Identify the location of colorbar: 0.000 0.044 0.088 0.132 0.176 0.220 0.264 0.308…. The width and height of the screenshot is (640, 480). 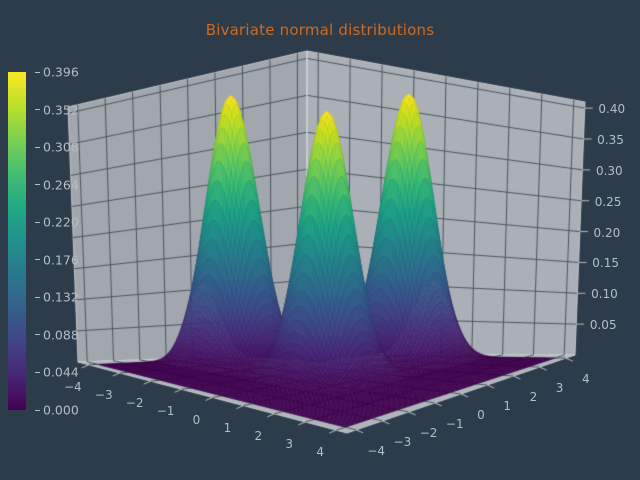
(43, 241).